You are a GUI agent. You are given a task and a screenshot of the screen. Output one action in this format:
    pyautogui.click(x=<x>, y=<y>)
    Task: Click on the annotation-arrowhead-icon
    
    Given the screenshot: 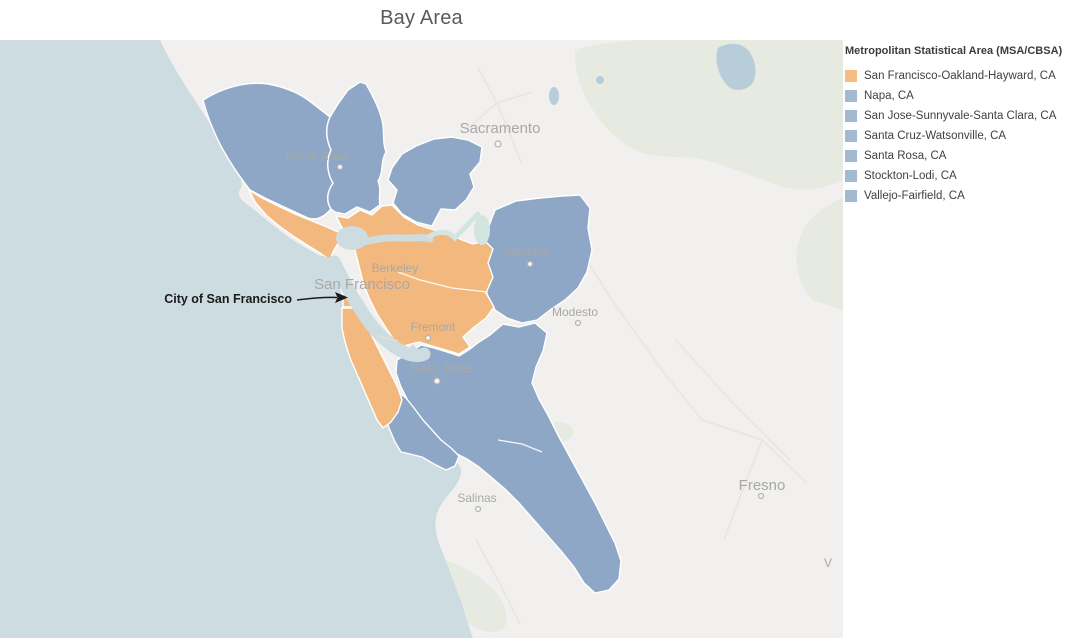 What is the action you would take?
    pyautogui.click(x=341, y=297)
    